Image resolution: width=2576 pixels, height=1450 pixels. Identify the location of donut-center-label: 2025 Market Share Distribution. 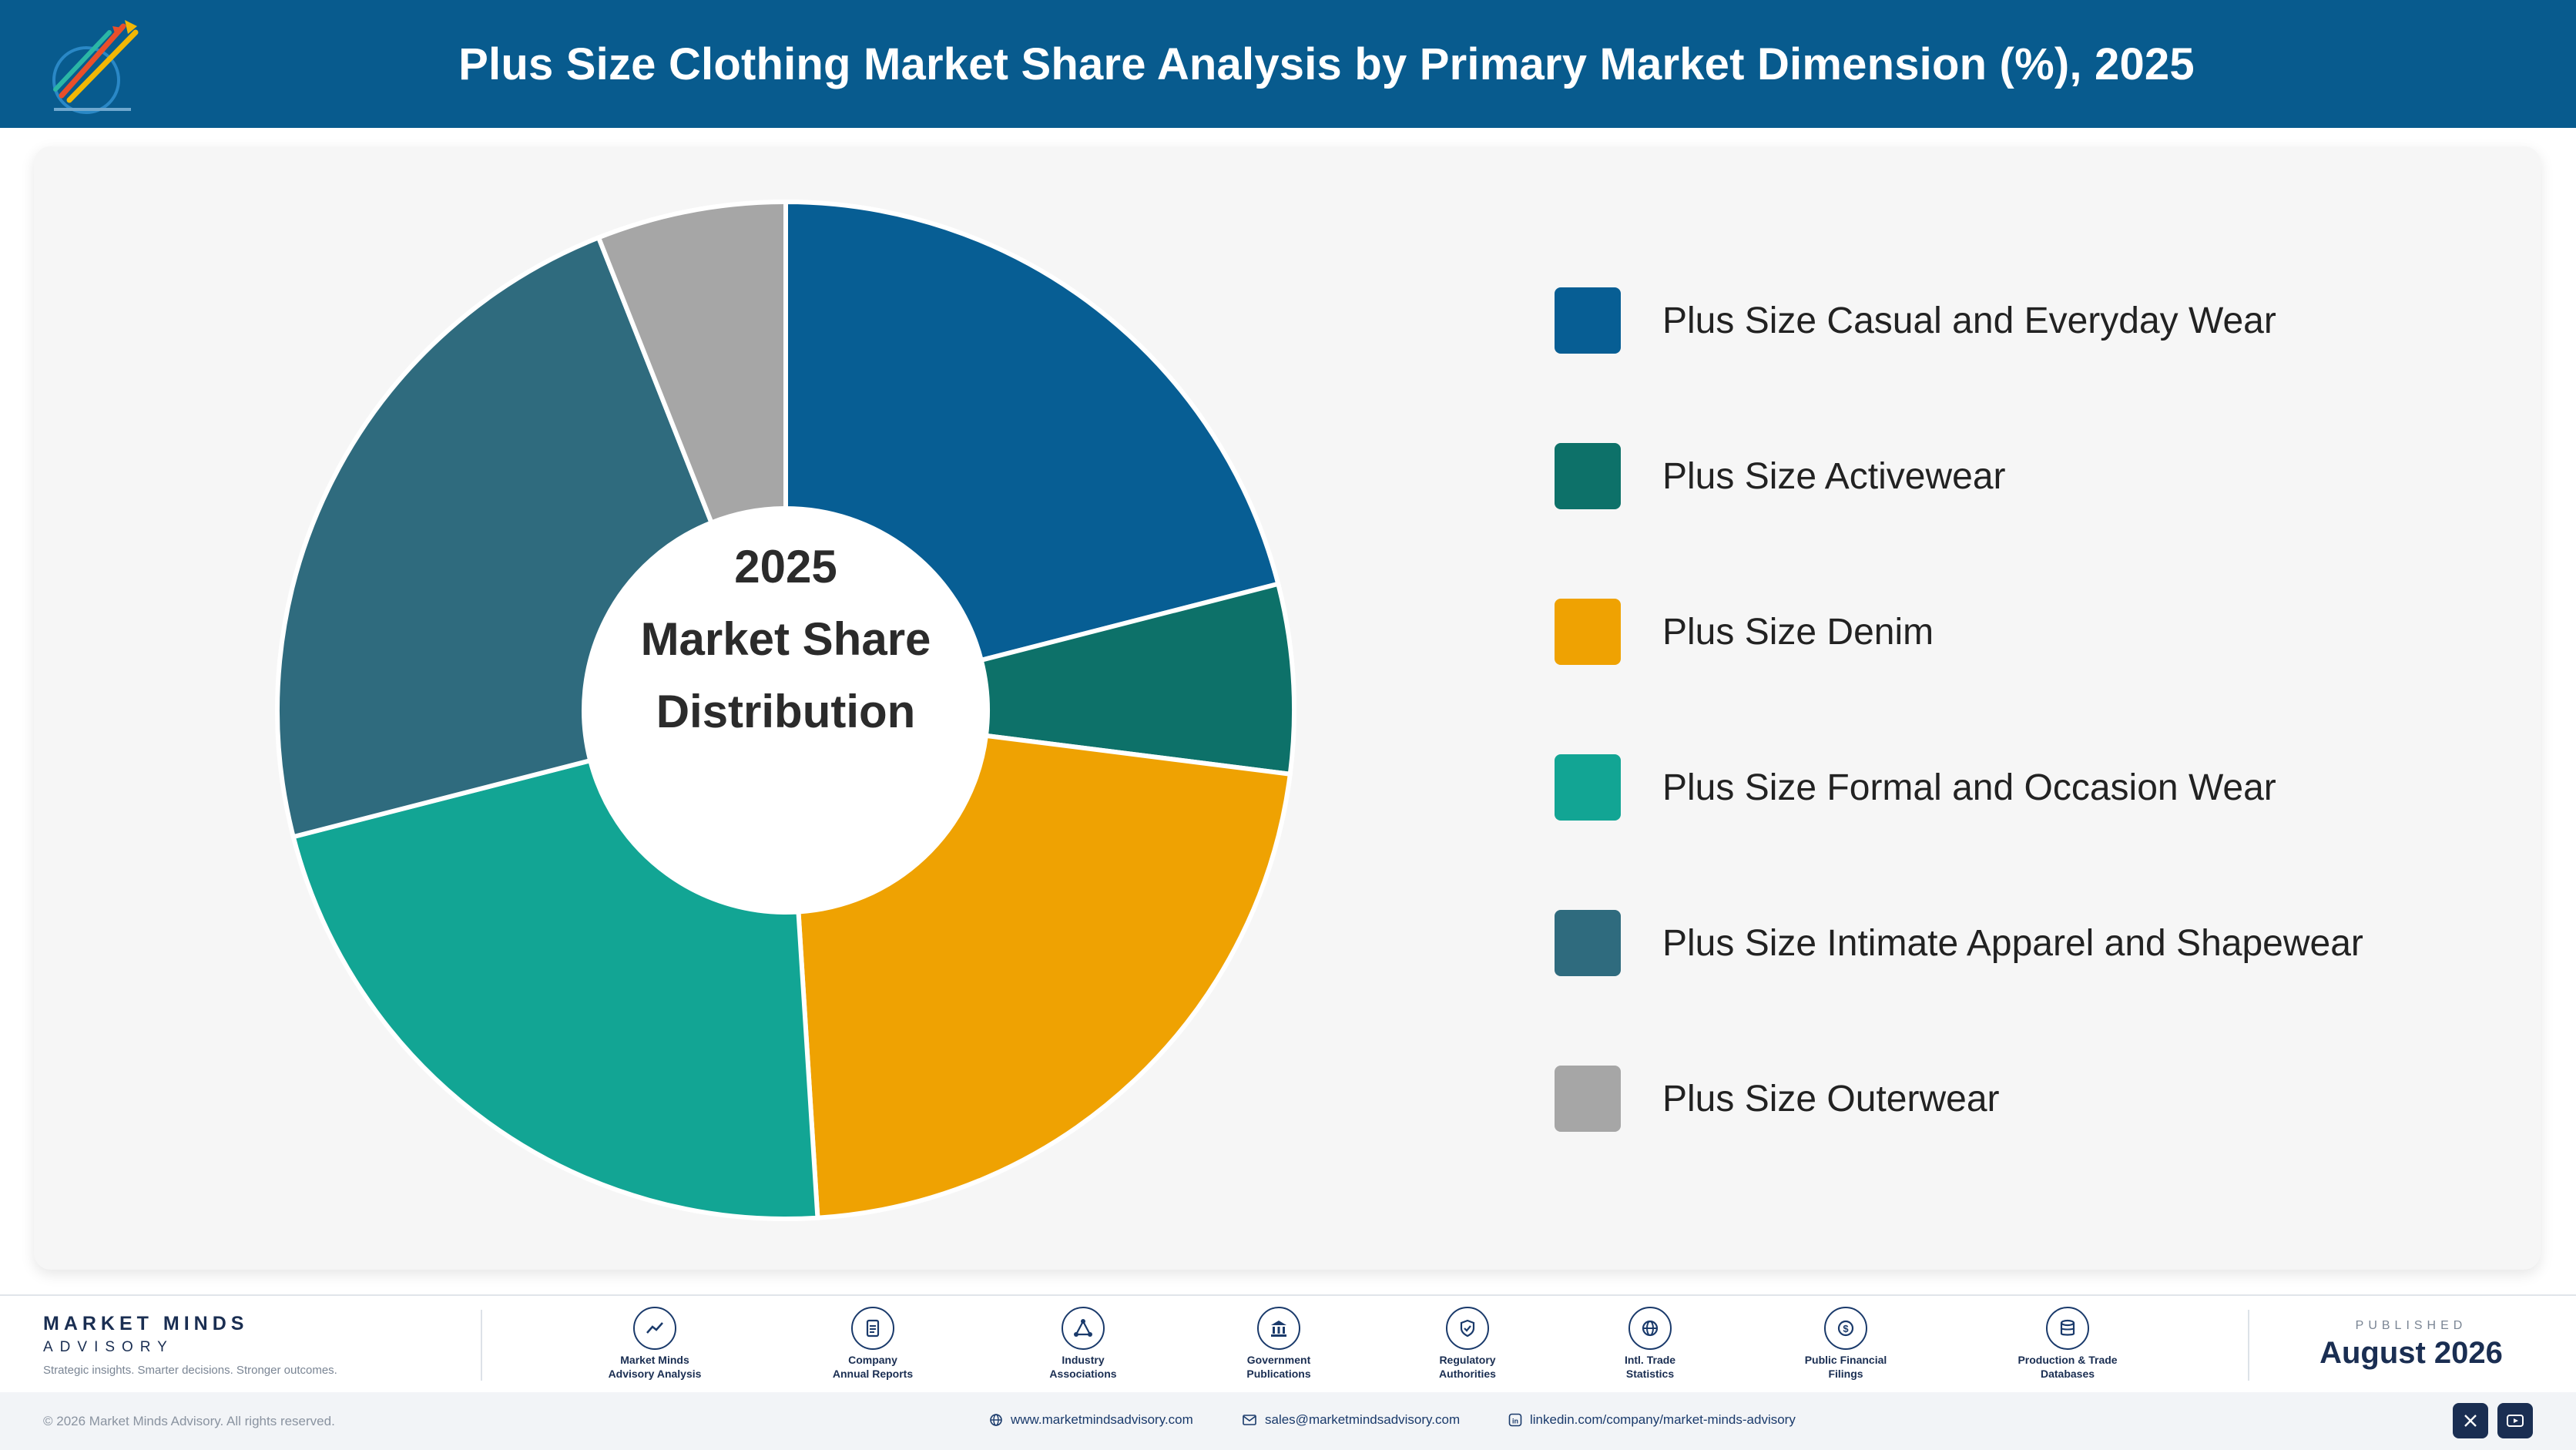
(785, 639).